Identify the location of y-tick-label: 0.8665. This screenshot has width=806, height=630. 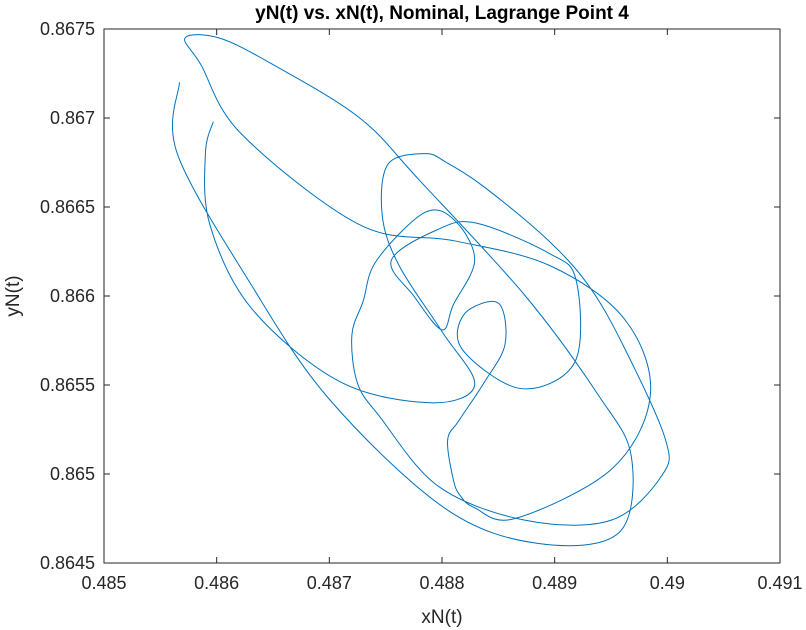
(67, 207).